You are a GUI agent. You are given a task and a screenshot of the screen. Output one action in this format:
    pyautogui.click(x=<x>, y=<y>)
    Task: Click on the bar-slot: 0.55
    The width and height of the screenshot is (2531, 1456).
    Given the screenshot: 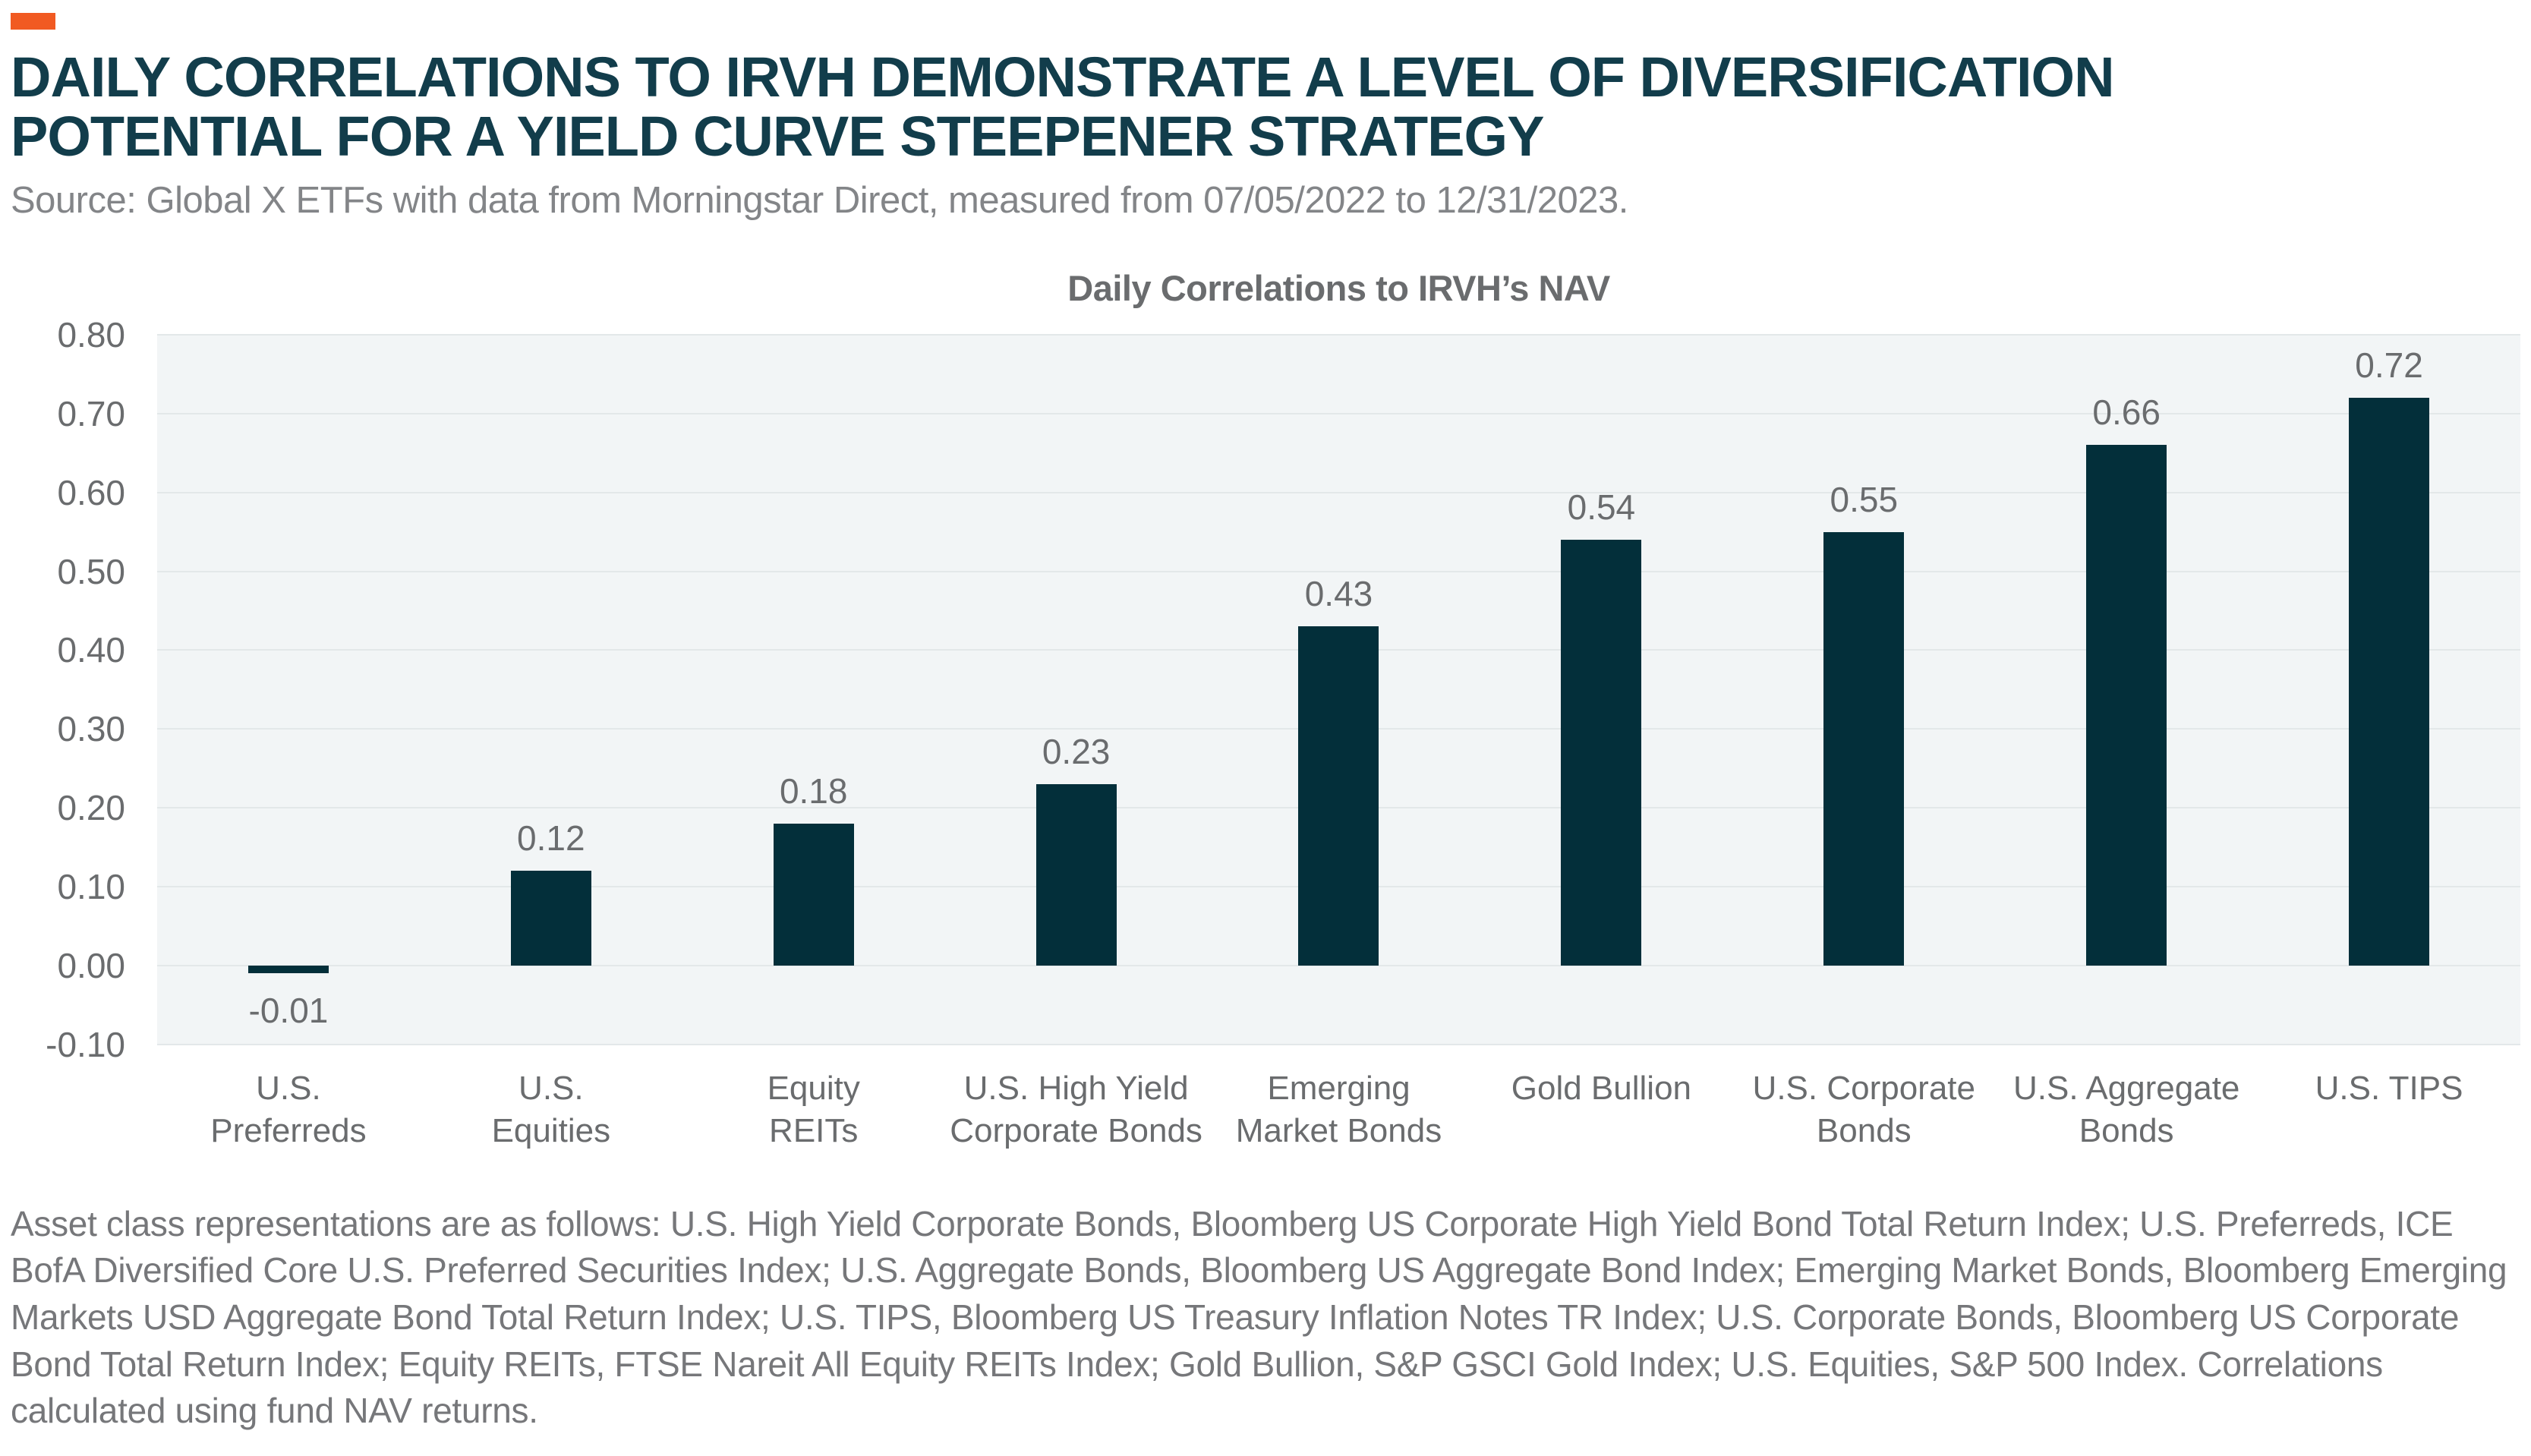 What is the action you would take?
    pyautogui.click(x=1864, y=690)
    